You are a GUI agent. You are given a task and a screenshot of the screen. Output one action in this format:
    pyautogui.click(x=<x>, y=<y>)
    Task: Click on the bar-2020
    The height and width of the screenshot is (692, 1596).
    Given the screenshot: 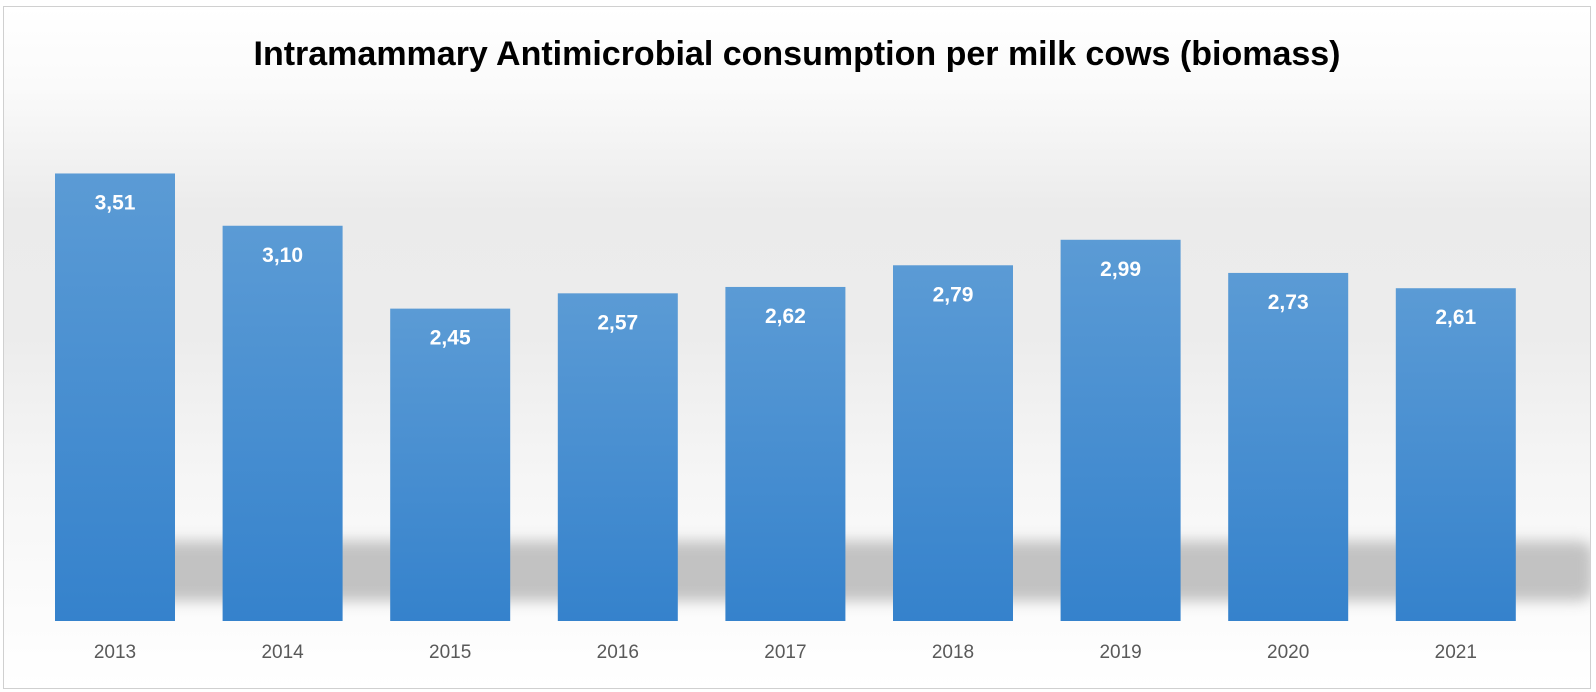 What is the action you would take?
    pyautogui.click(x=1288, y=446)
    